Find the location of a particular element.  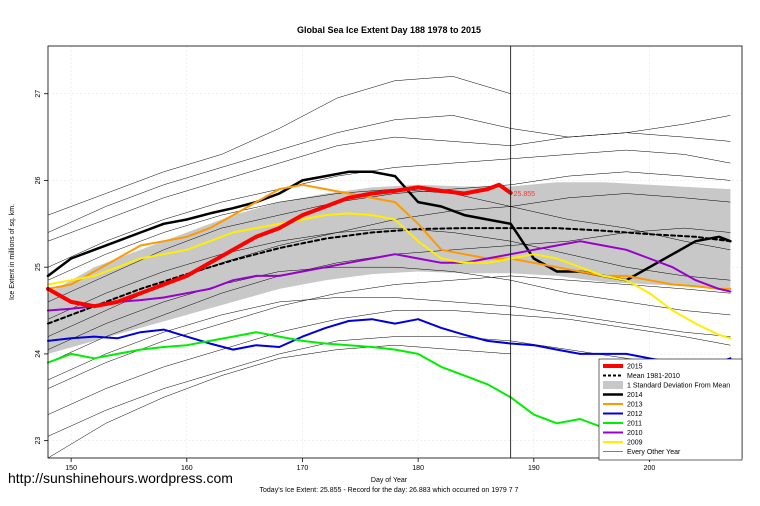

legend-label-s2014: 2014 is located at coordinates (635, 395).